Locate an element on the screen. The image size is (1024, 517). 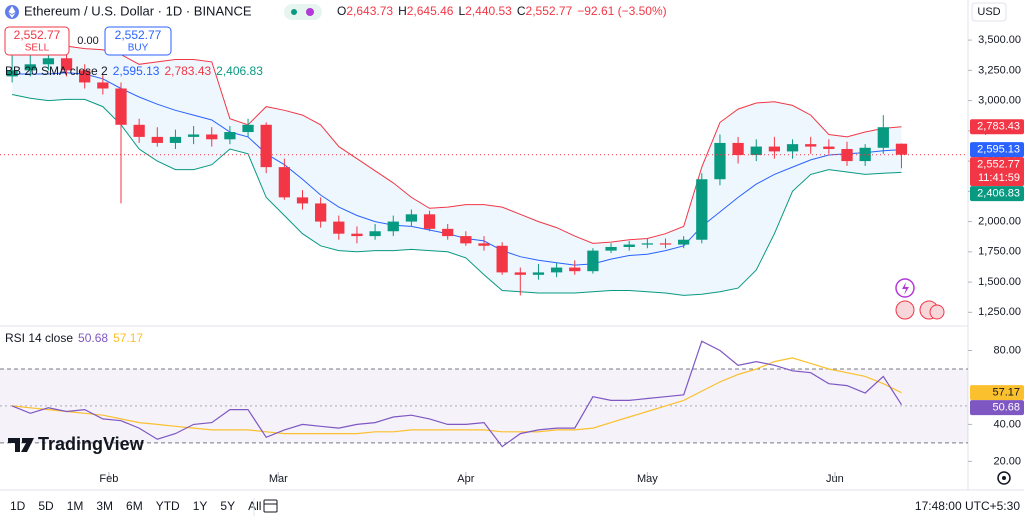
logo-text: TradingView is located at coordinates (91, 444).